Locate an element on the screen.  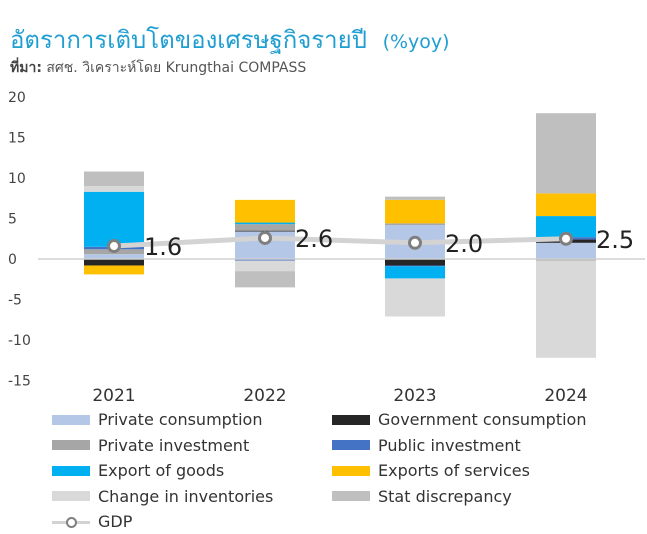
legend-swatch-gdp is located at coordinates (71, 522).